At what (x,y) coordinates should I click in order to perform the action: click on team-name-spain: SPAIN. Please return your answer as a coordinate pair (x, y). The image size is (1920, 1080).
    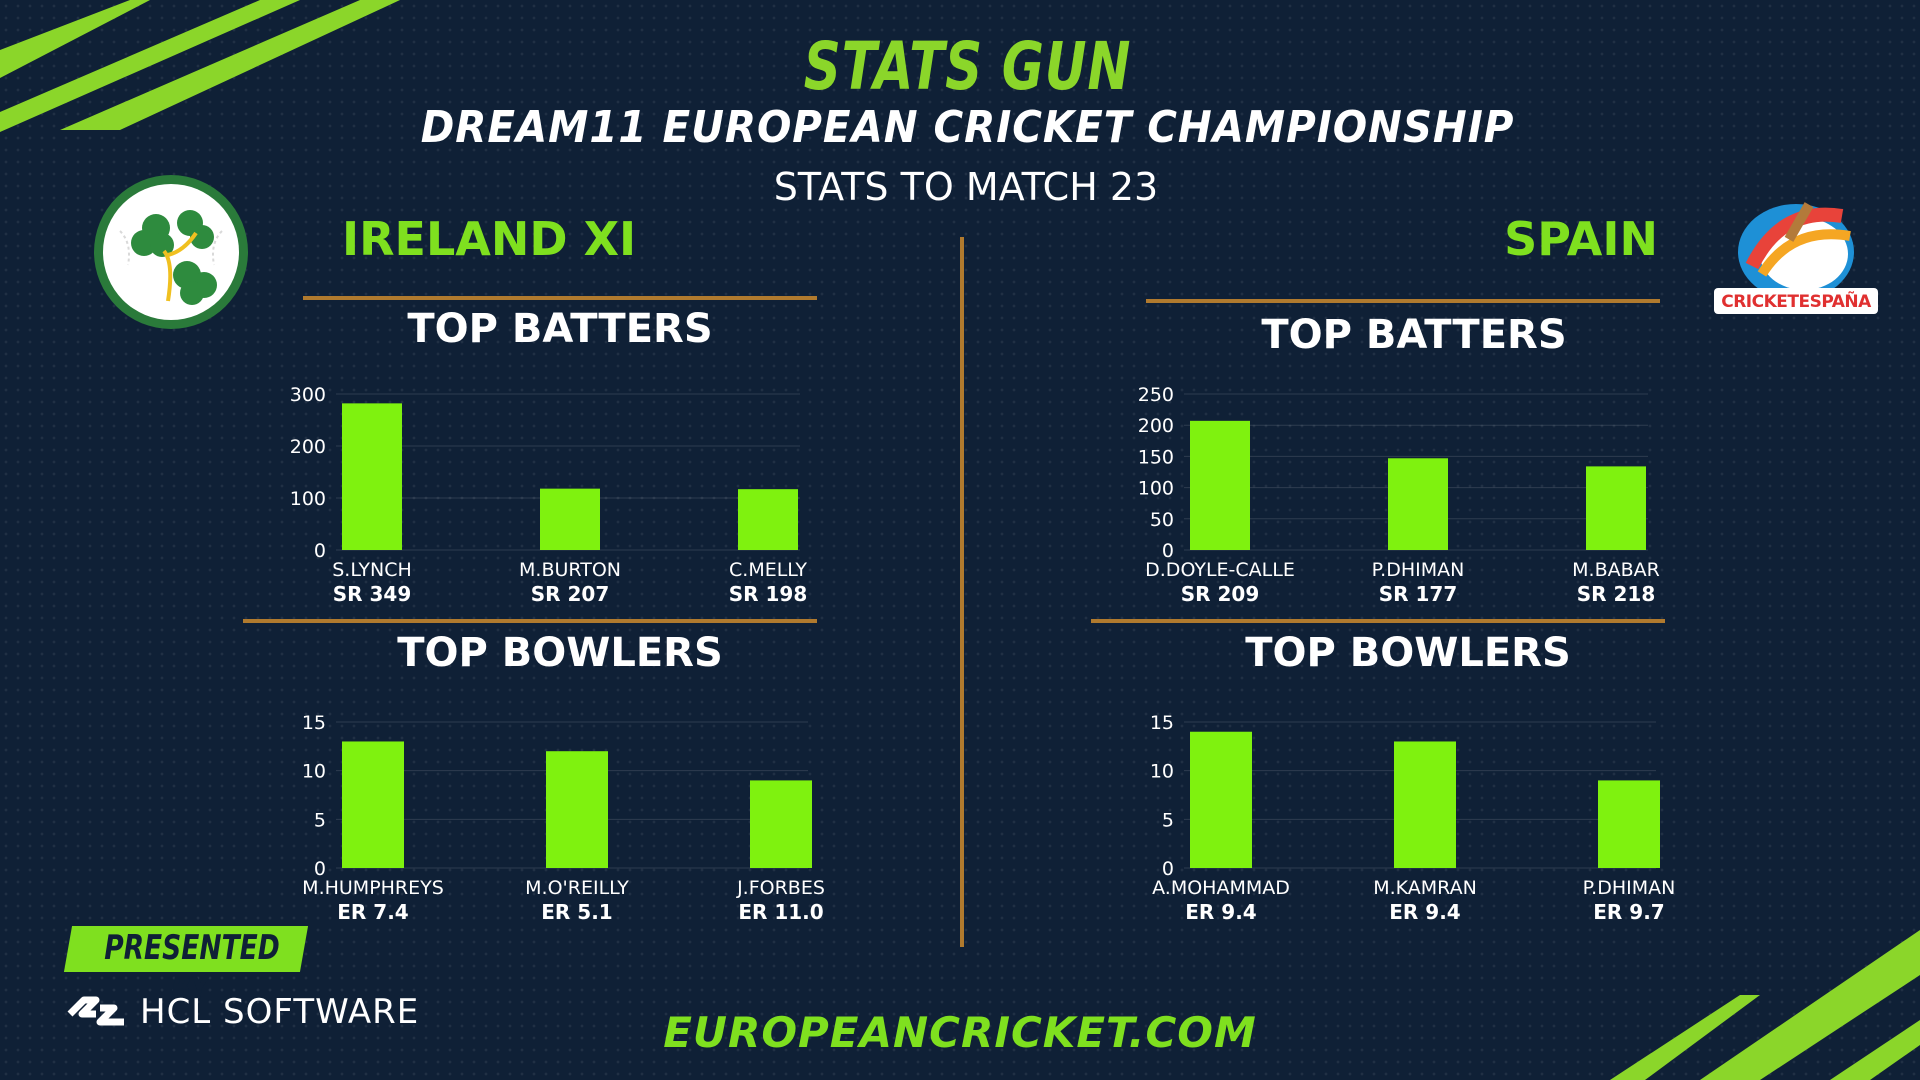
    Looking at the image, I should click on (1581, 239).